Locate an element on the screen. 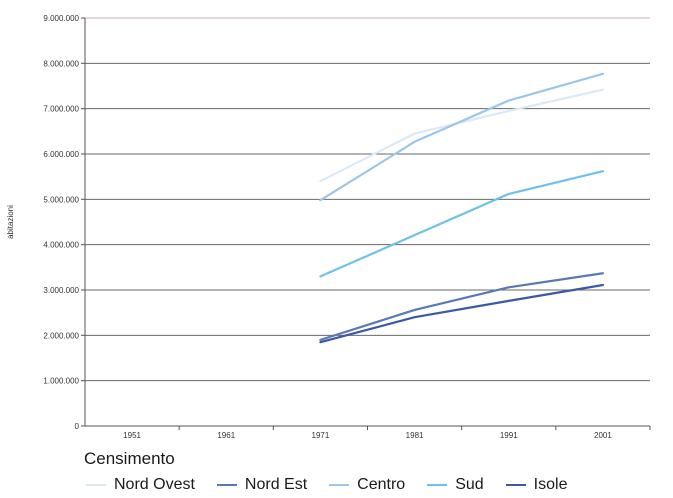  legend-item: Centro is located at coordinates (367, 485).